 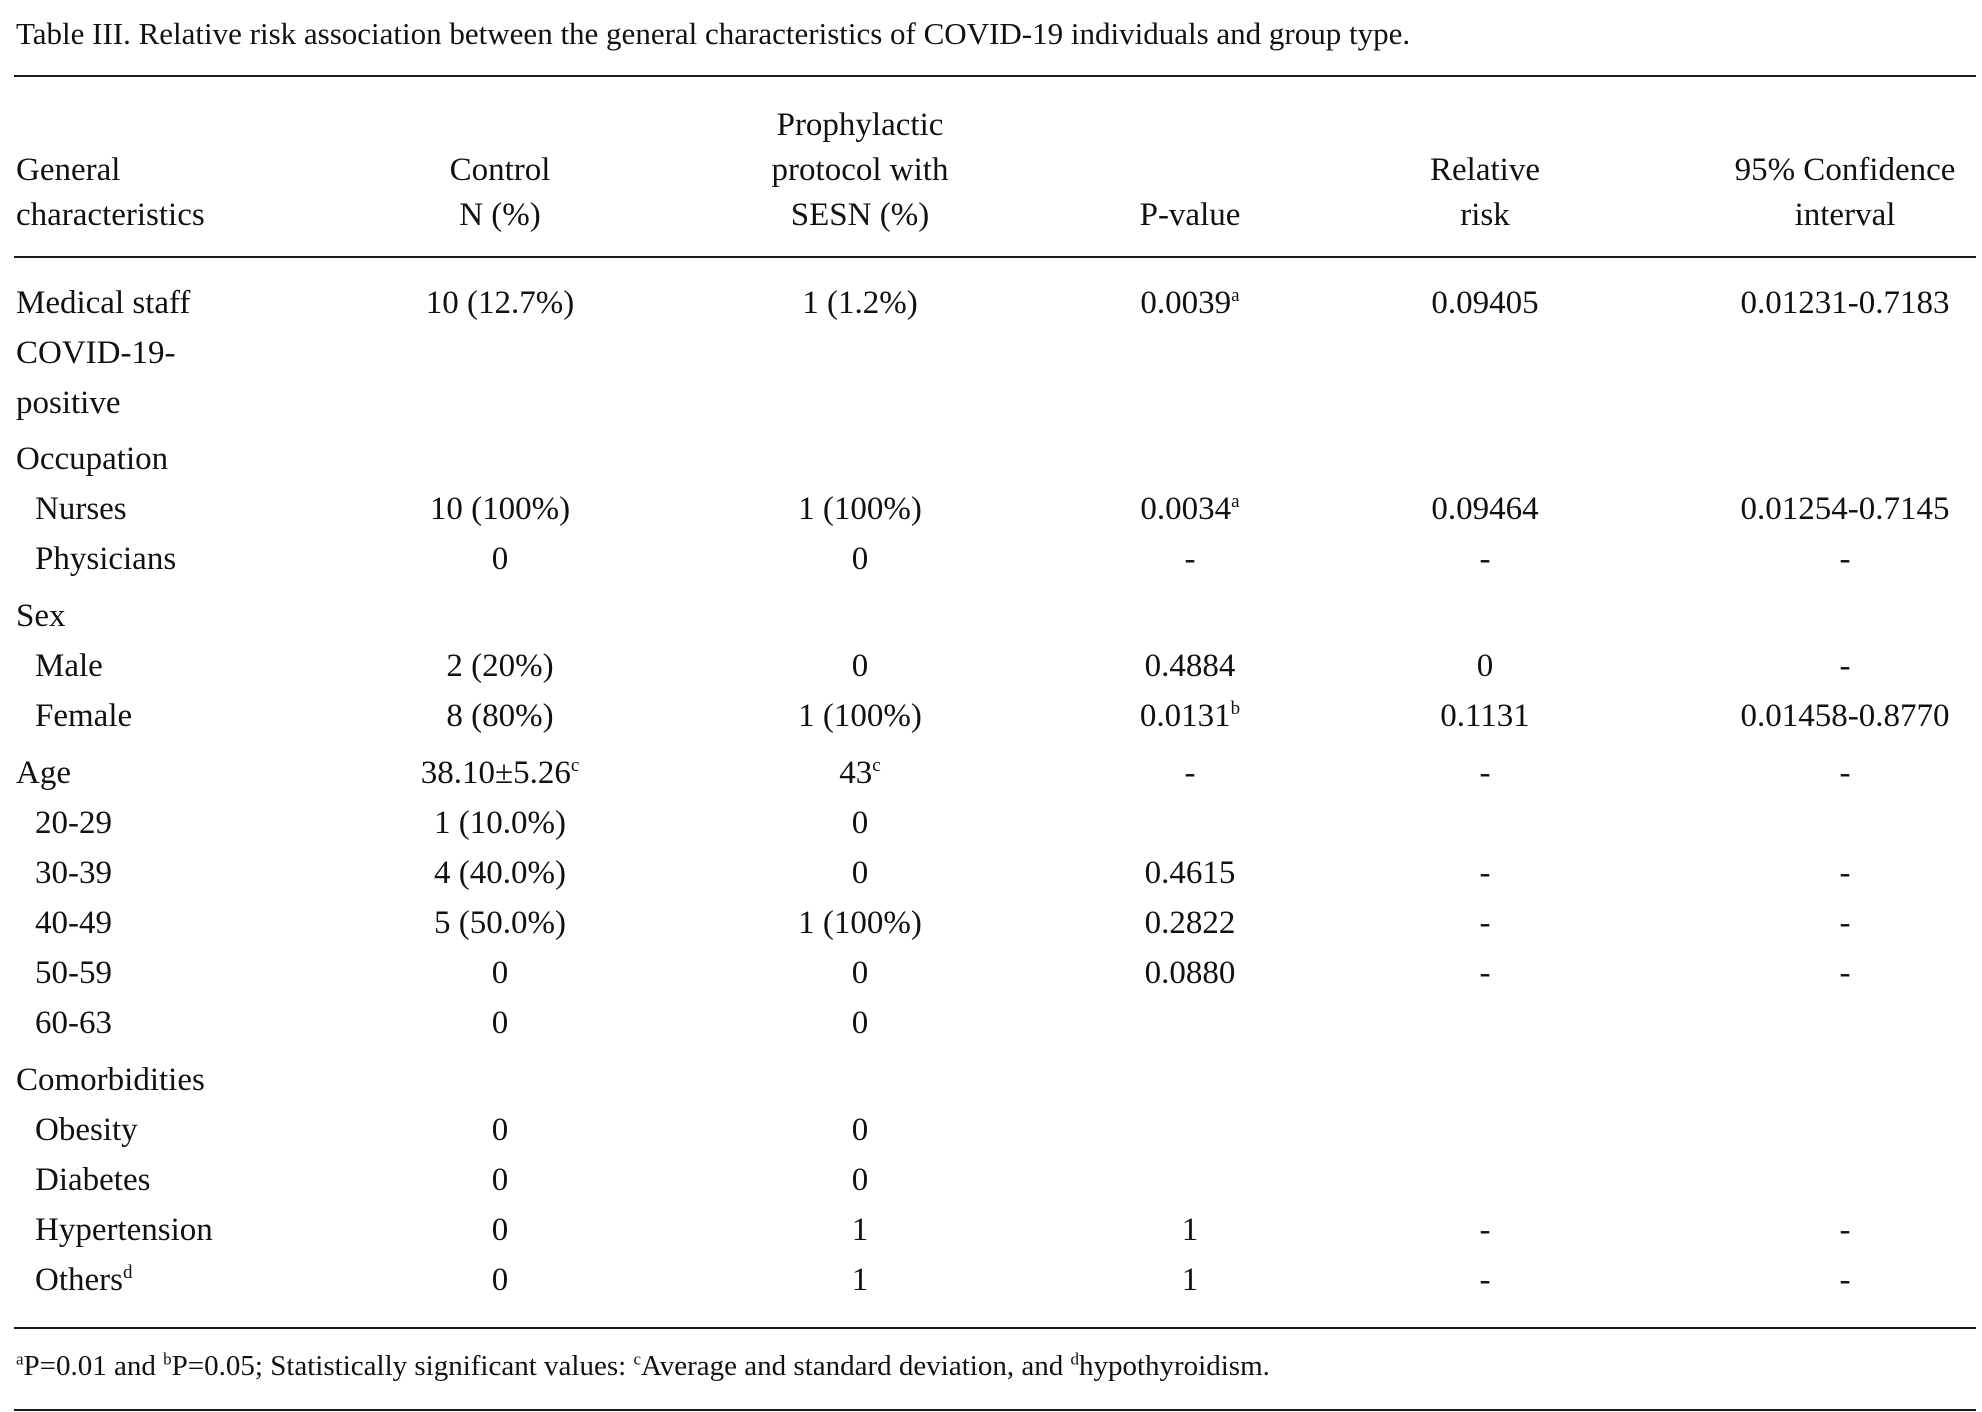 I want to click on section-label-age: Age, so click(x=43, y=773).